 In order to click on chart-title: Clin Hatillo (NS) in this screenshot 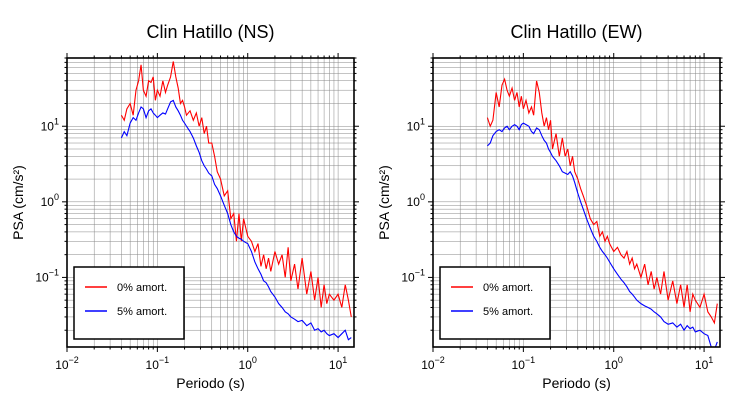, I will do `click(210, 32)`.